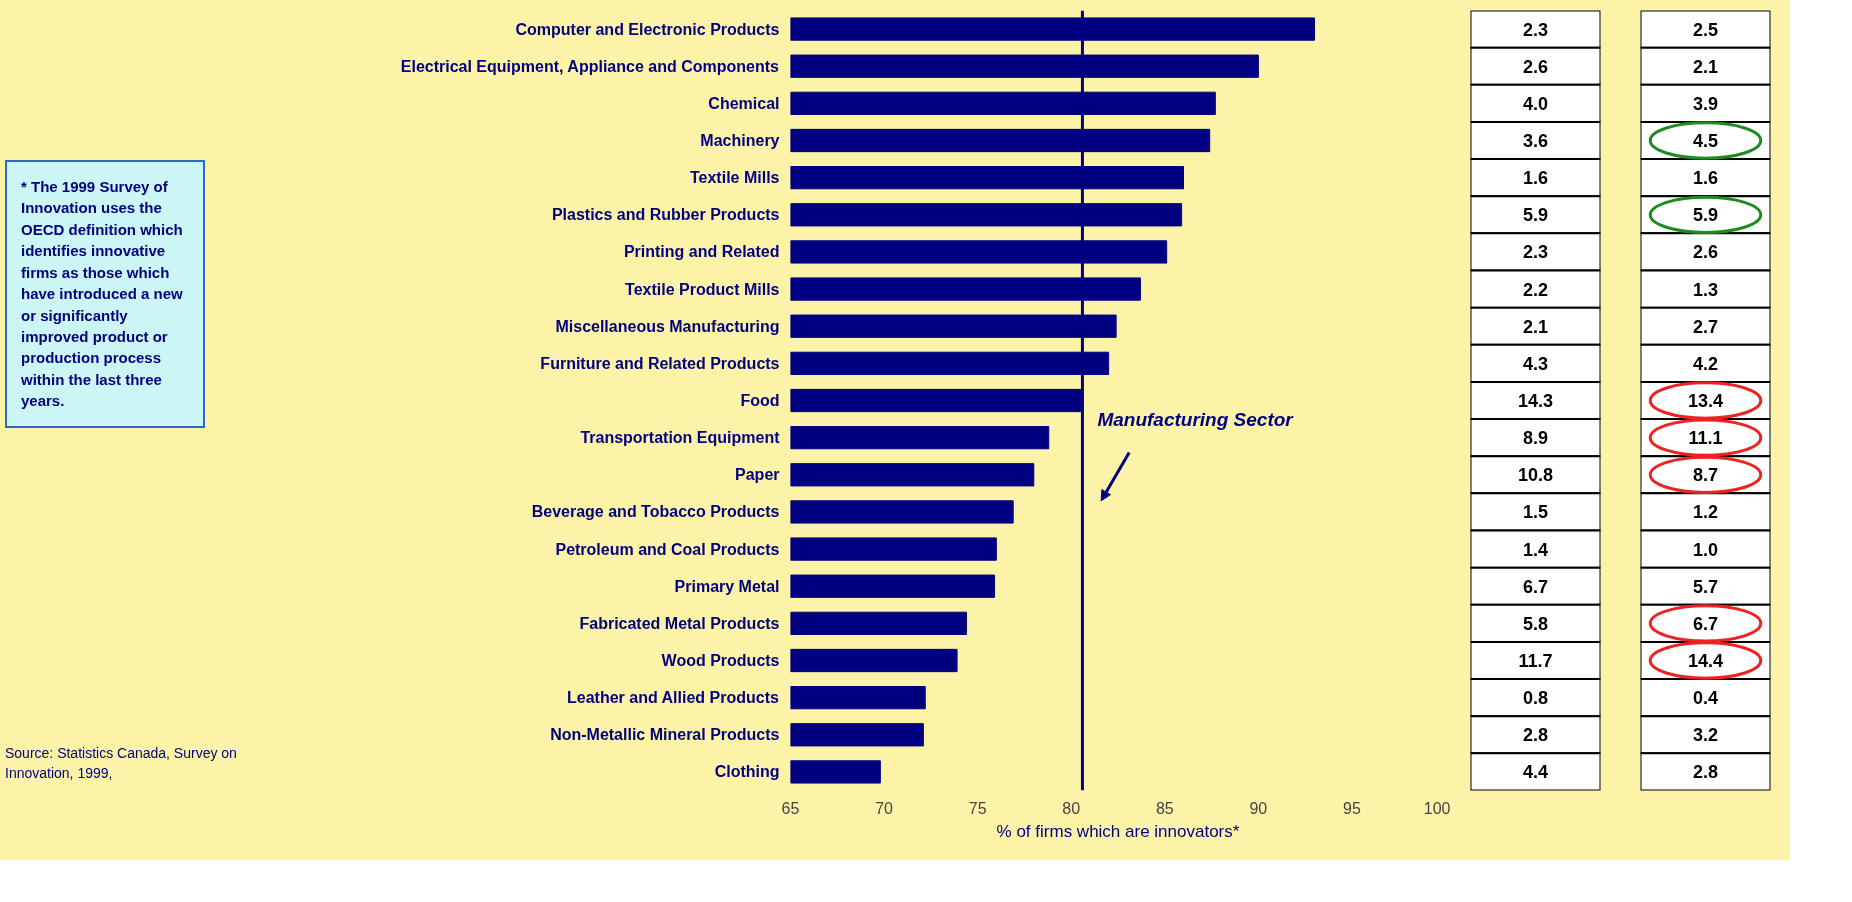 The image size is (1852, 902). Describe the element at coordinates (655, 512) in the screenshot. I see `y-tick-label: Beverage and Tobacco Products` at that location.